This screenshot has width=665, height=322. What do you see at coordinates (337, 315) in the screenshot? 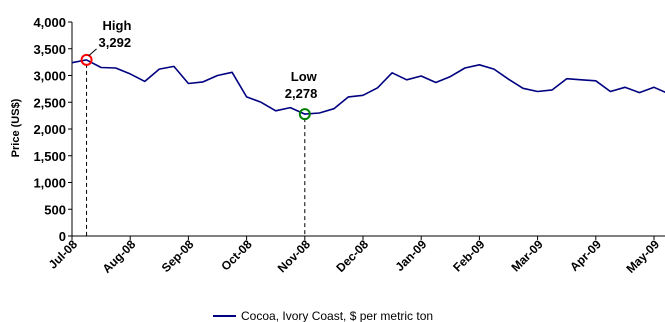
I see `legend-label: Cocoa, Ivory Coast, $ per metric ton` at bounding box center [337, 315].